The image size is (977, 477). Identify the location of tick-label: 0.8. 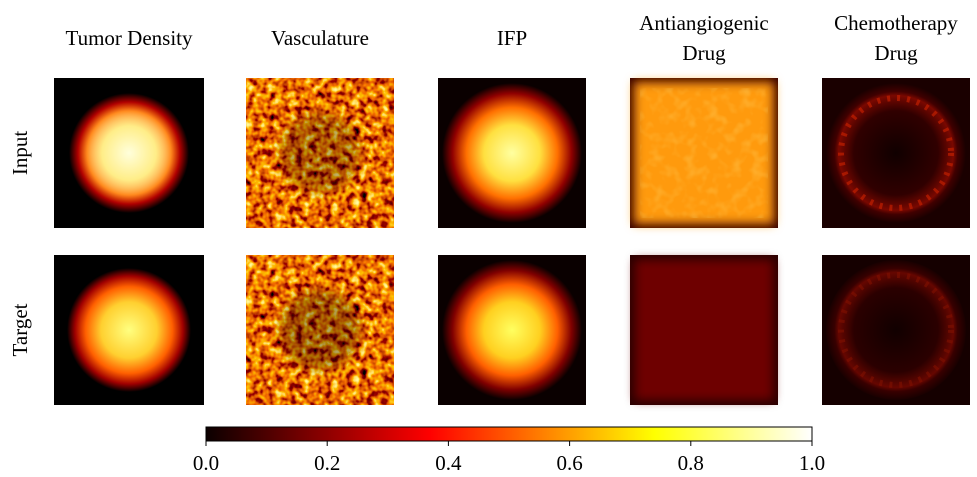
(691, 463).